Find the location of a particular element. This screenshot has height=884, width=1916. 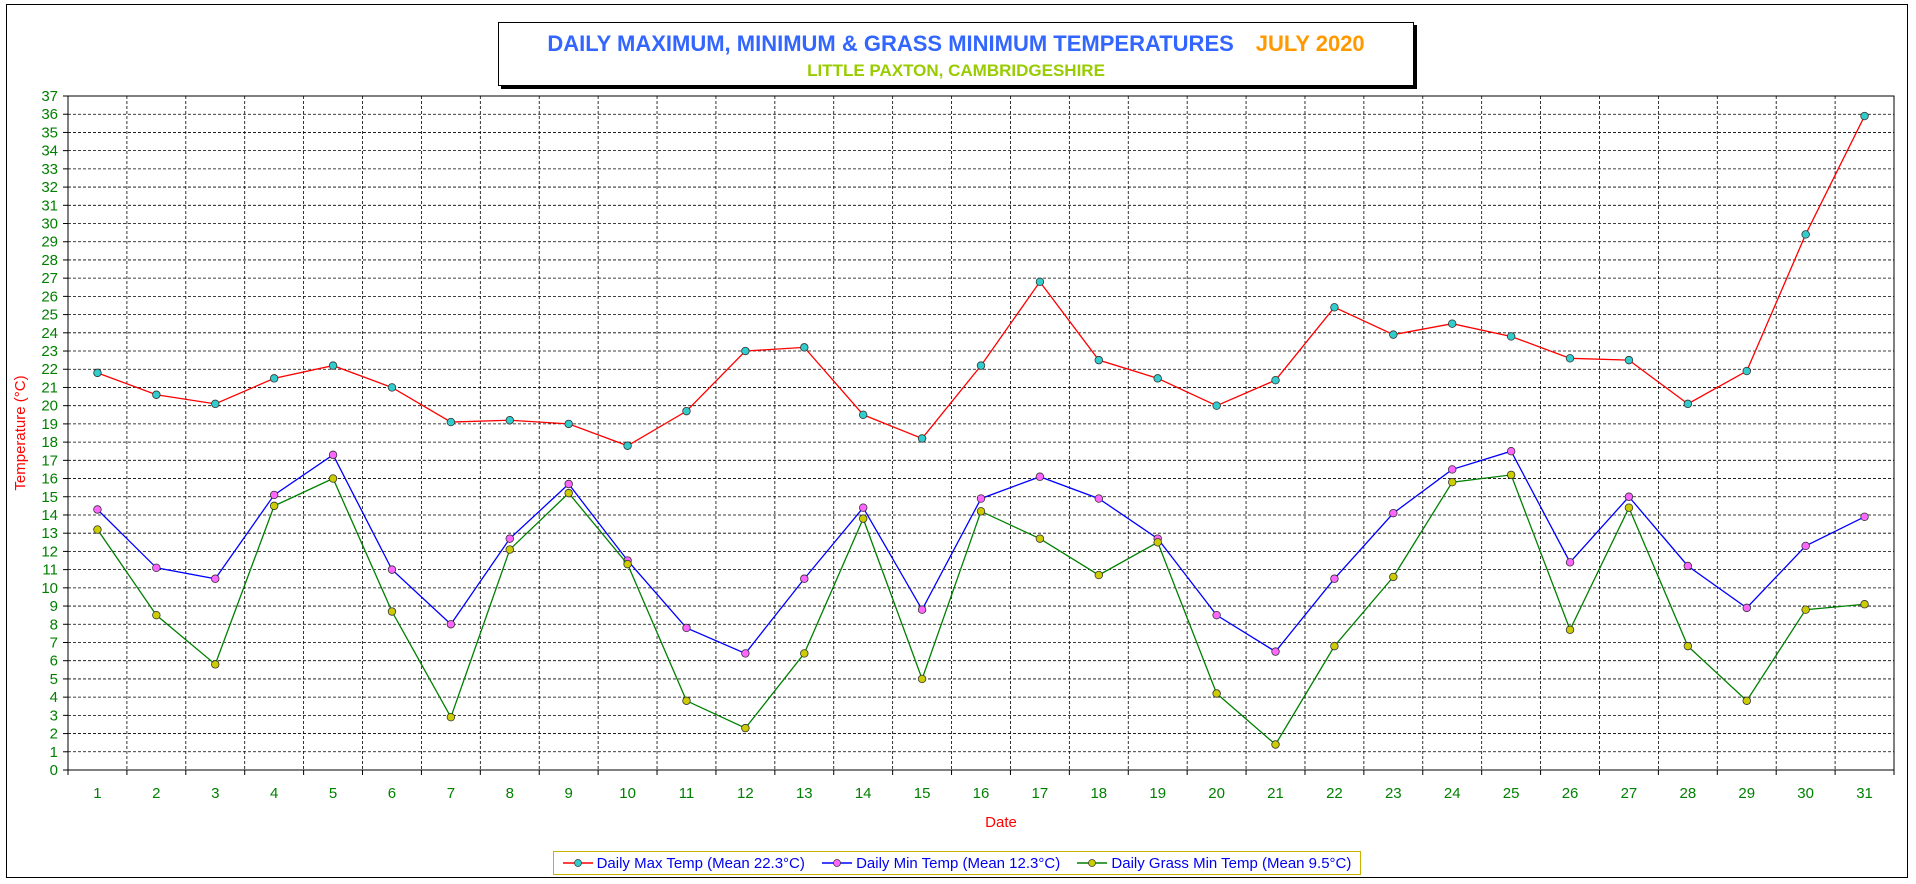

x-tick-label: 11 is located at coordinates (687, 793).